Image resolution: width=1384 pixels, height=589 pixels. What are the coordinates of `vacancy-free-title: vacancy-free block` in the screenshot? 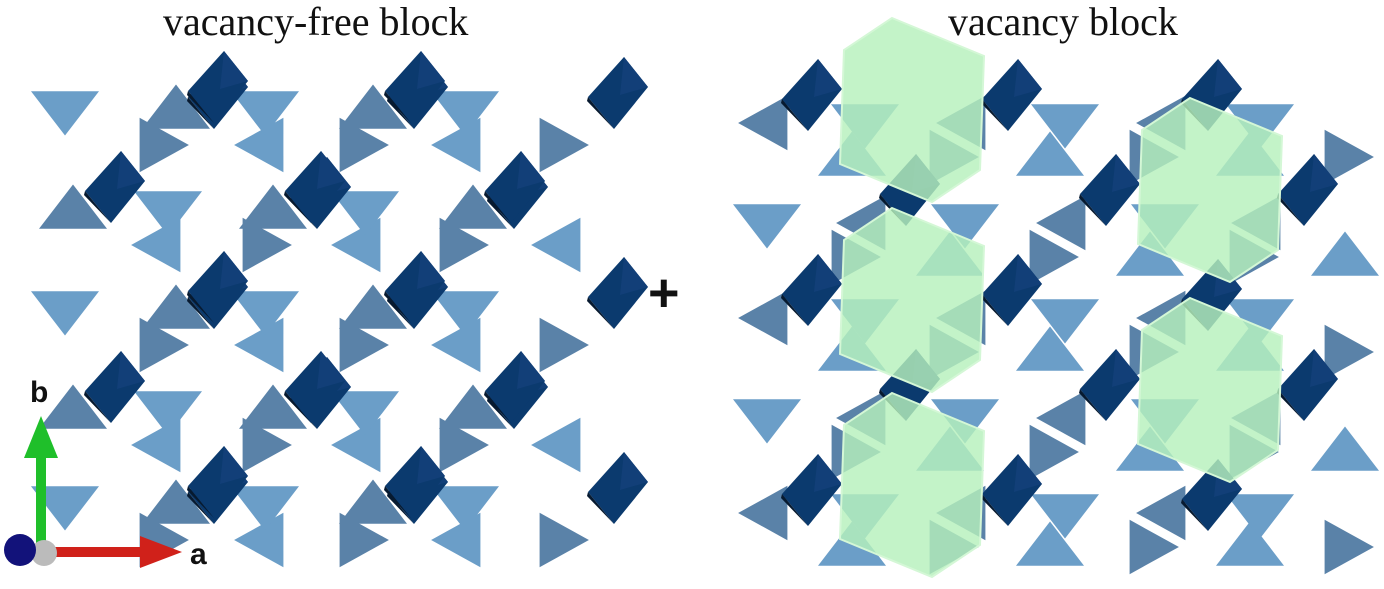 It's located at (315, 22).